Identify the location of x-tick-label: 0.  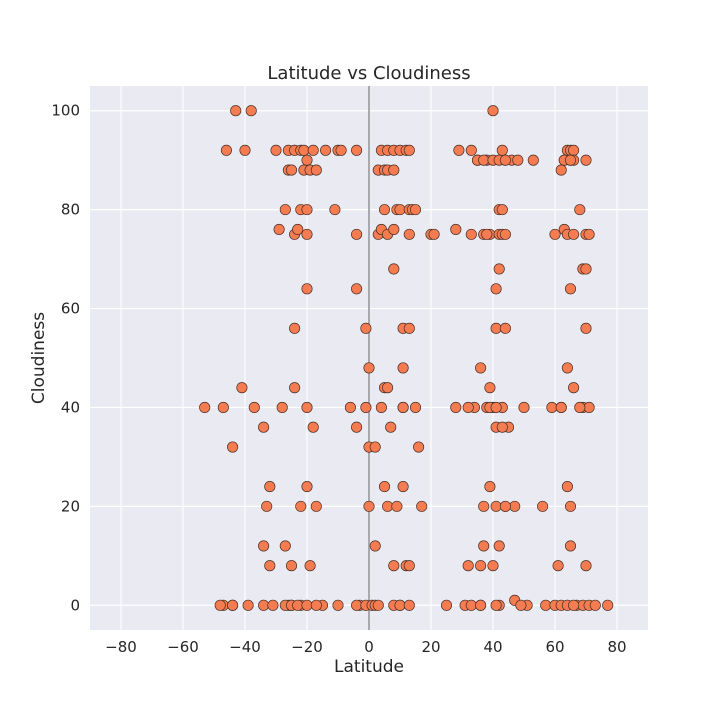
(369, 647).